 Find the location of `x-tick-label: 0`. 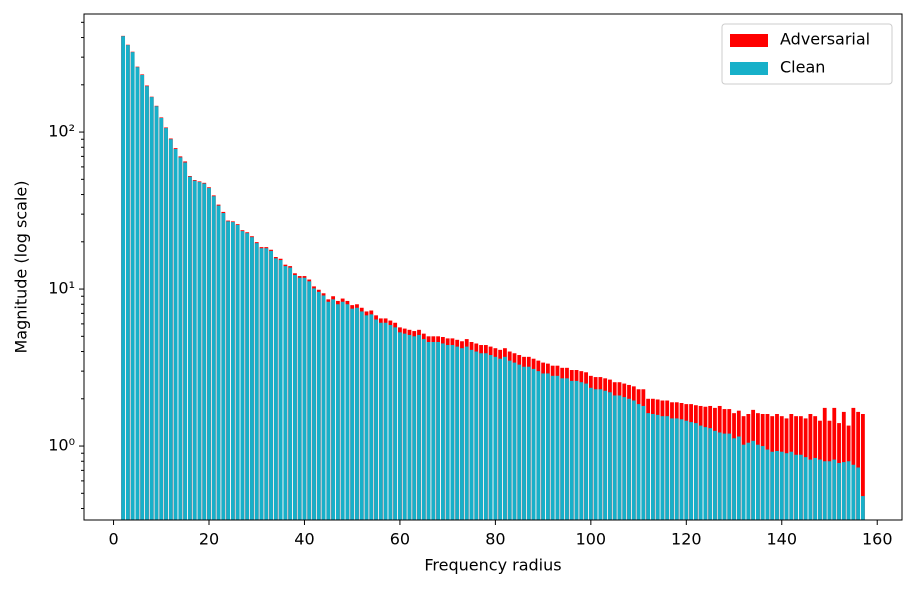

x-tick-label: 0 is located at coordinates (113, 539).